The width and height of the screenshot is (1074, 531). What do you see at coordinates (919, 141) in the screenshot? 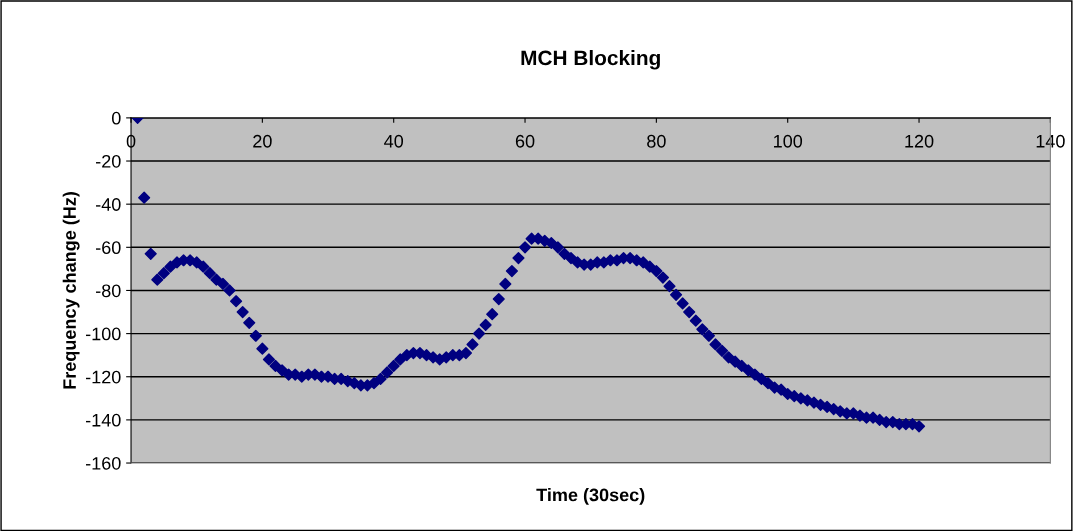
I see `x-tick-label: 120` at bounding box center [919, 141].